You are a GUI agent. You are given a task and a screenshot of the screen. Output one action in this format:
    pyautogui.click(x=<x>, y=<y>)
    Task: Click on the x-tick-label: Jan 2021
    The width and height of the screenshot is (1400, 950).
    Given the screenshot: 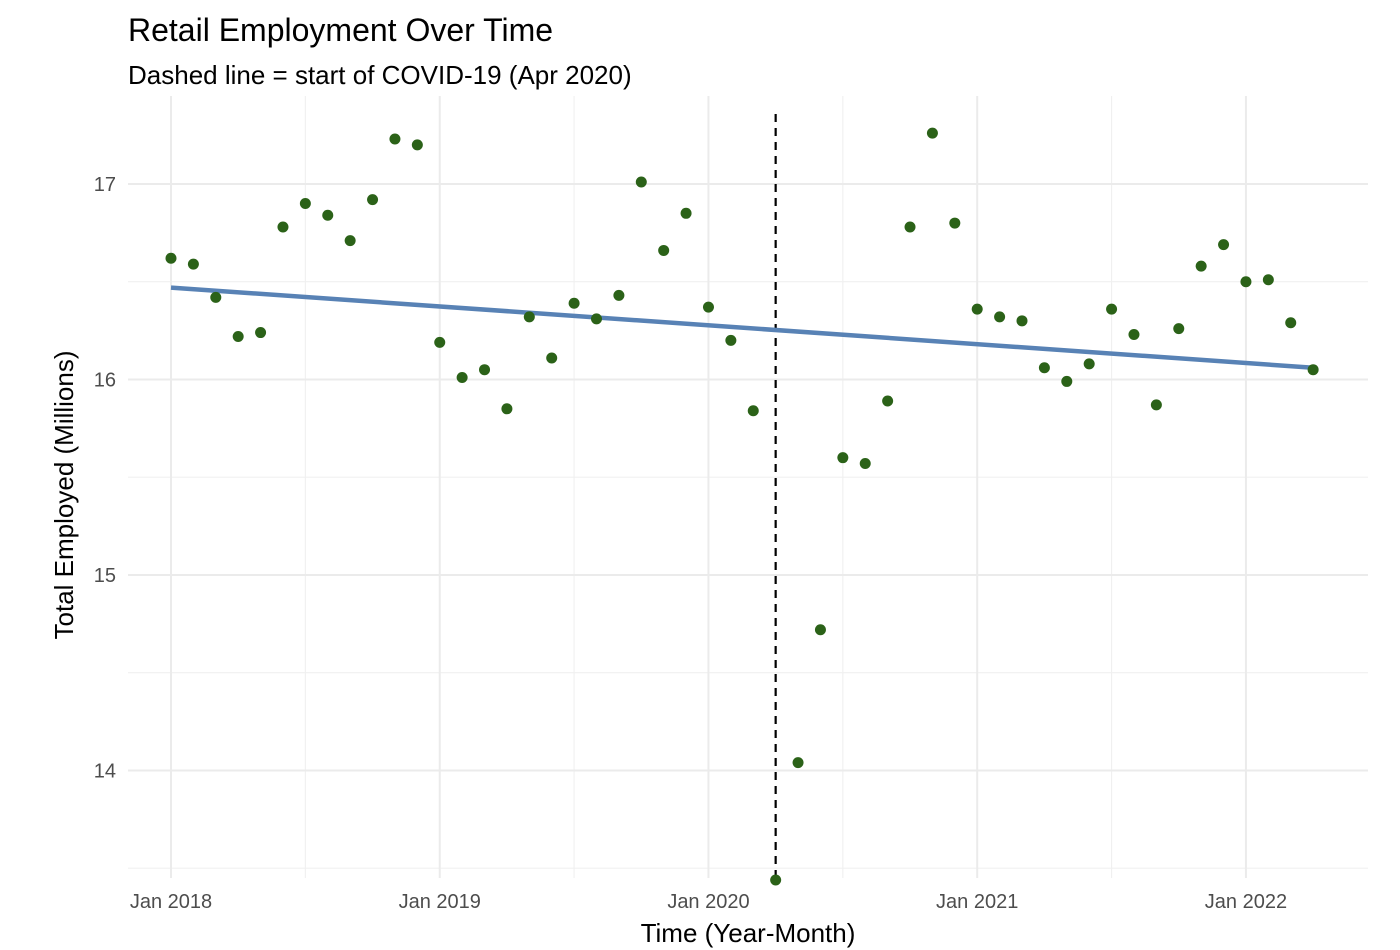 What is the action you would take?
    pyautogui.click(x=977, y=902)
    